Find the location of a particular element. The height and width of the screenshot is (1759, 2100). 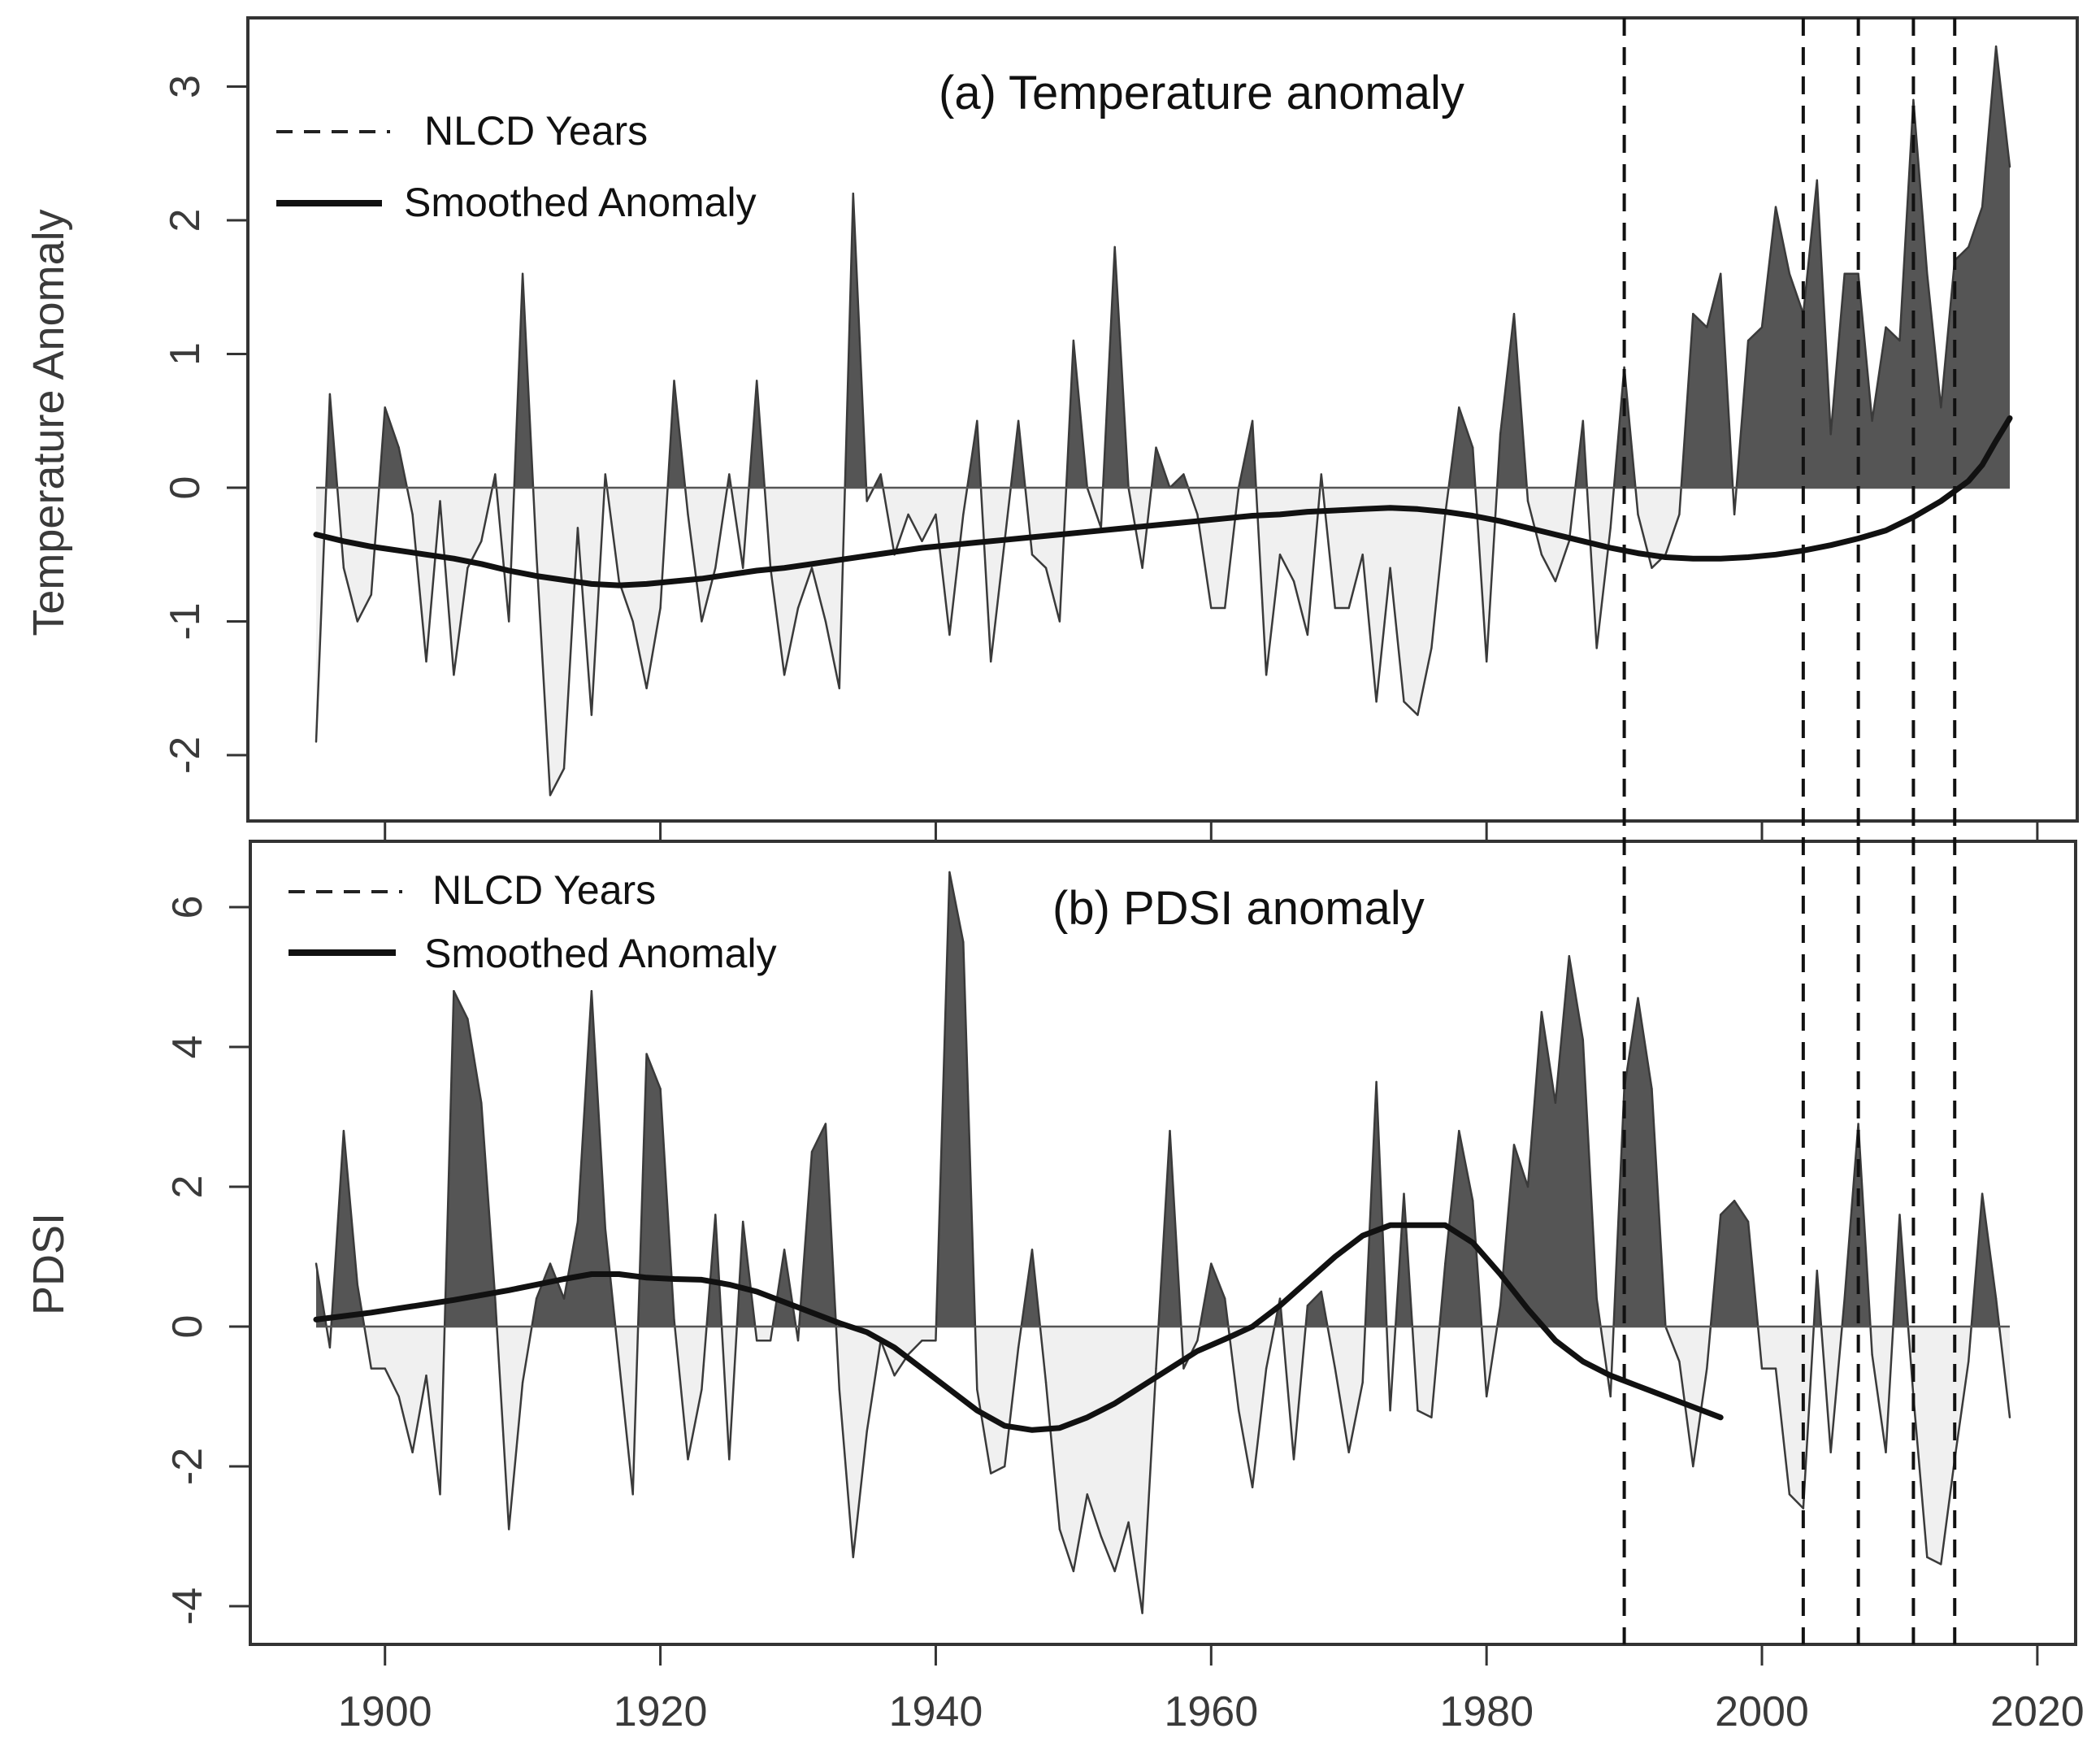

panel-b-point-1941 is located at coordinates (949, 872).